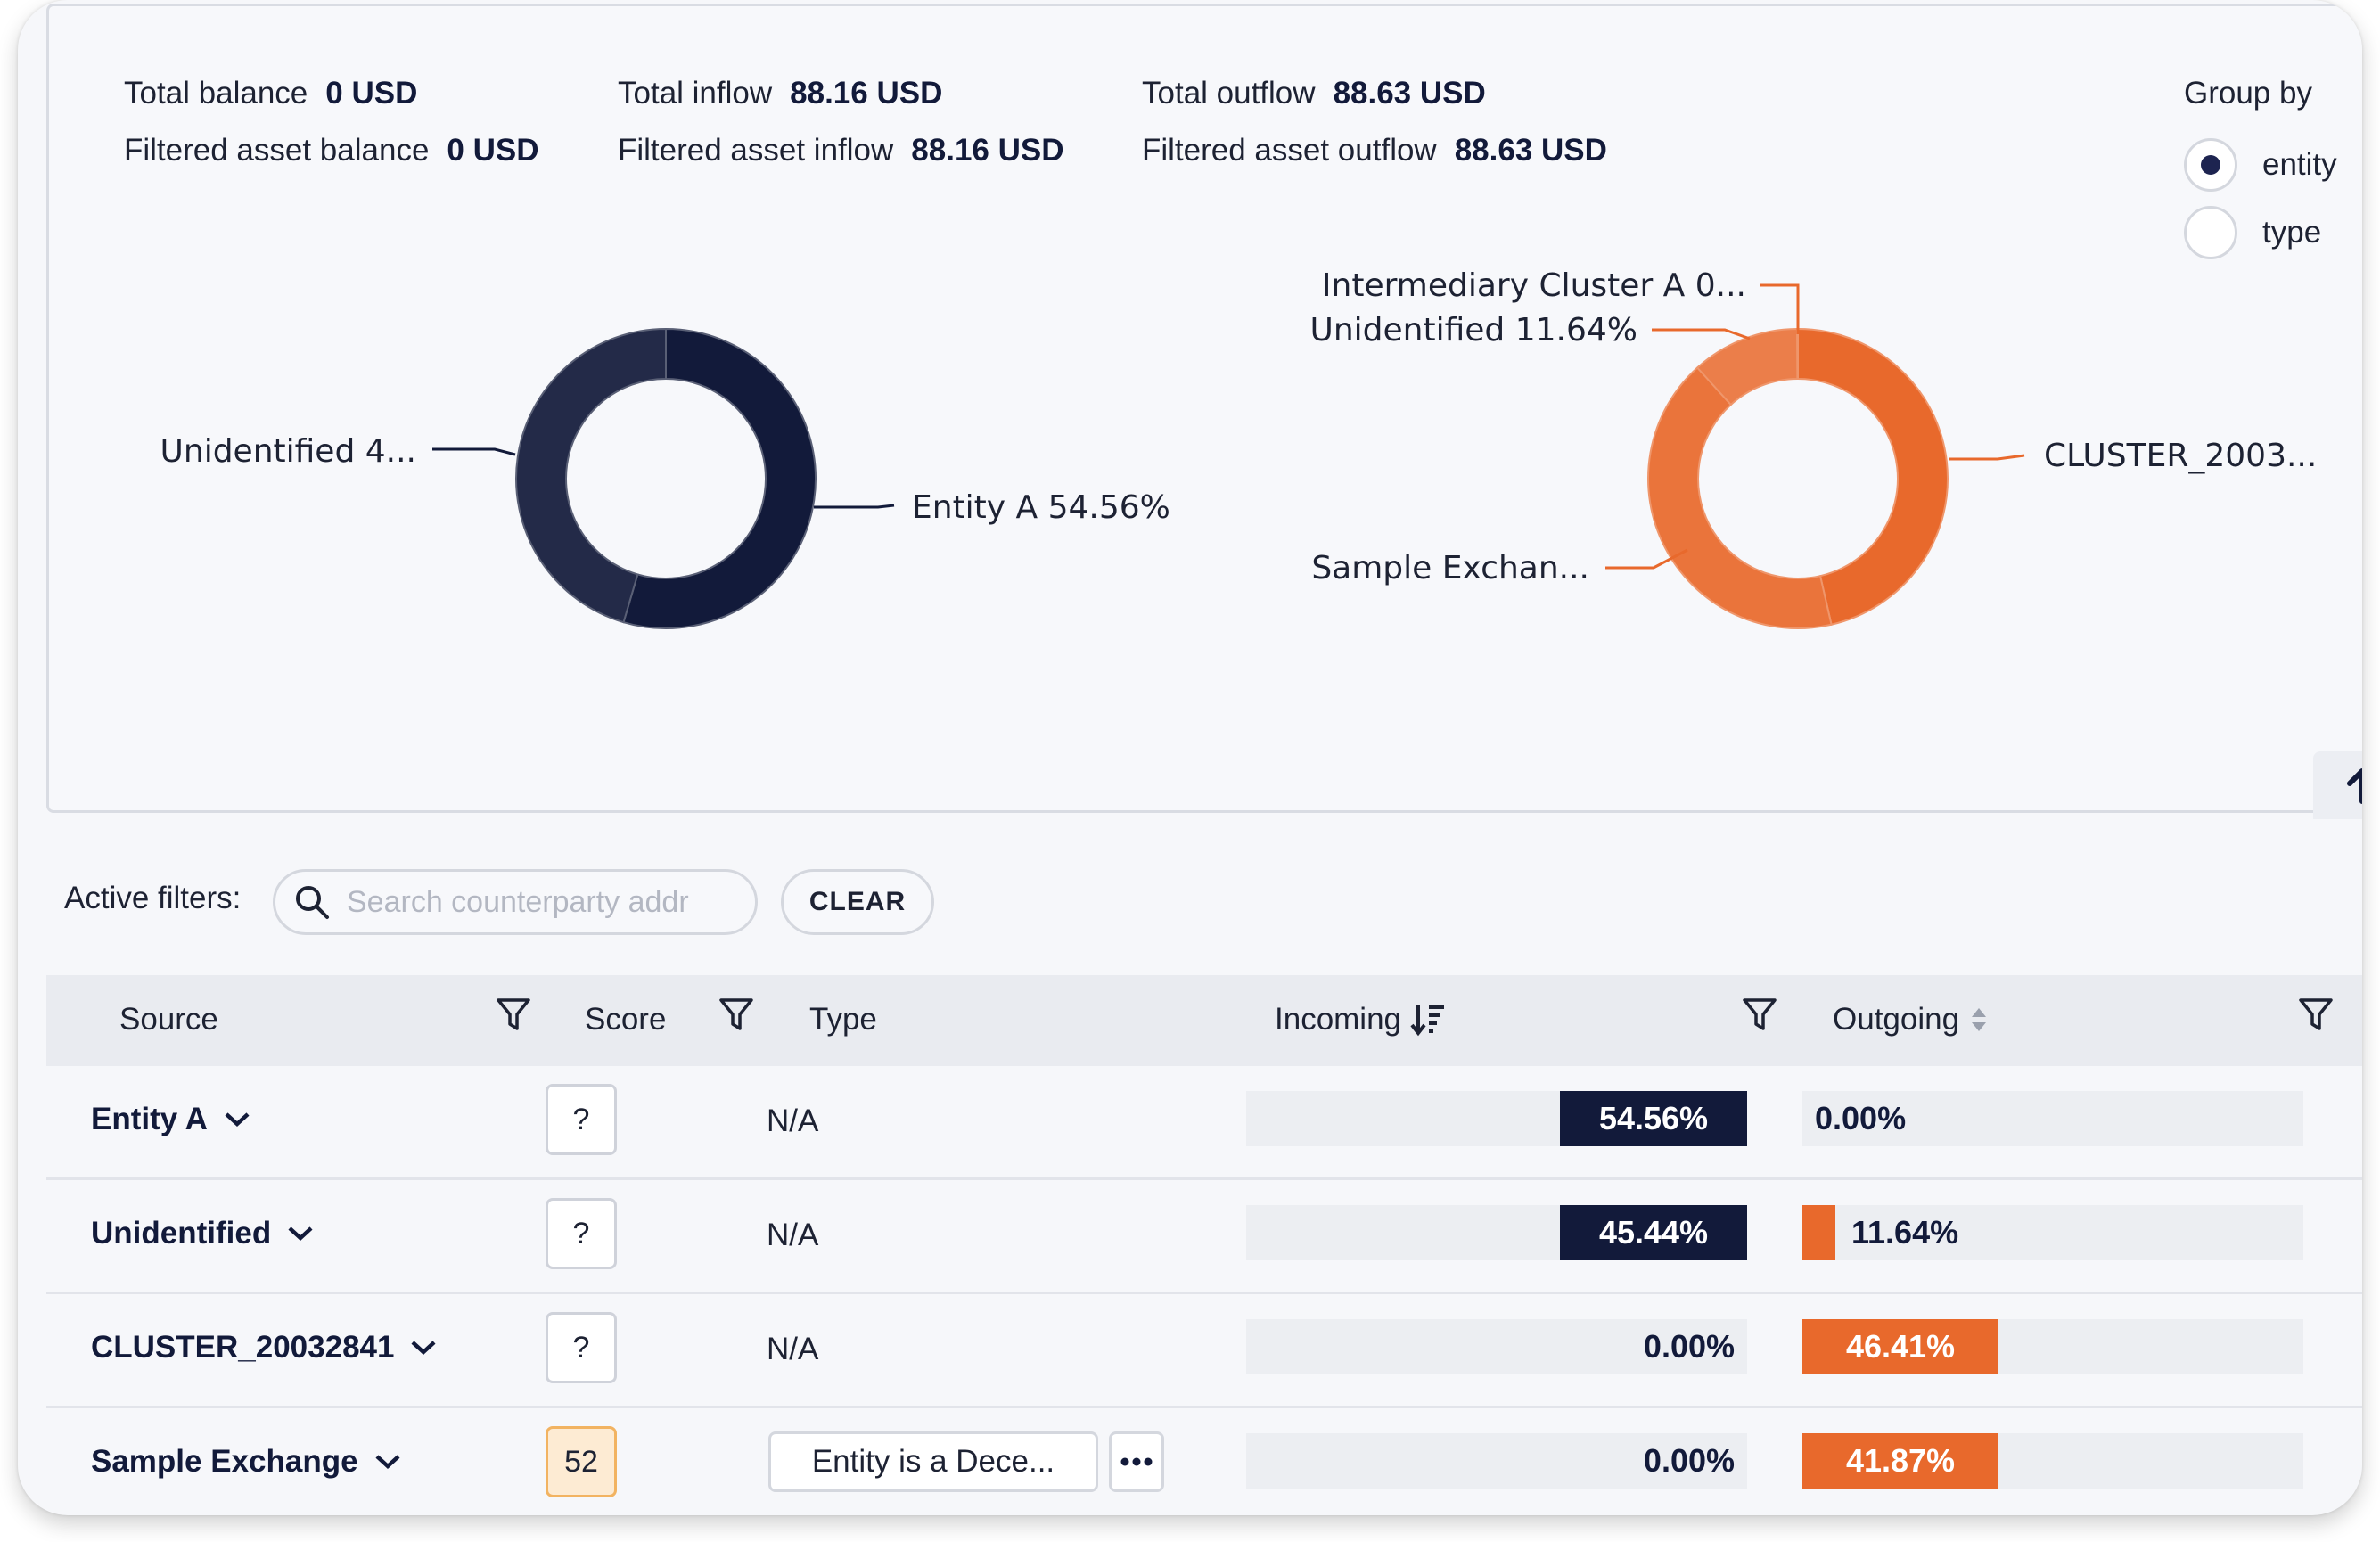 The image size is (2380, 1542). Describe the element at coordinates (2052, 1347) in the screenshot. I see `outgoing-bar: 46.41%` at that location.